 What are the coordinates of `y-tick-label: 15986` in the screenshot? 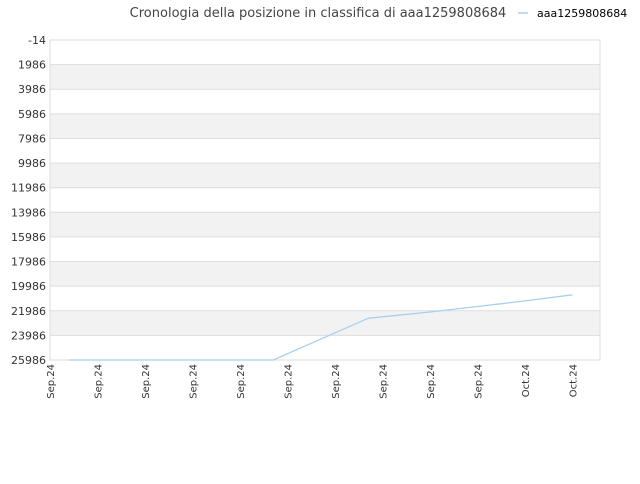 It's located at (28, 237).